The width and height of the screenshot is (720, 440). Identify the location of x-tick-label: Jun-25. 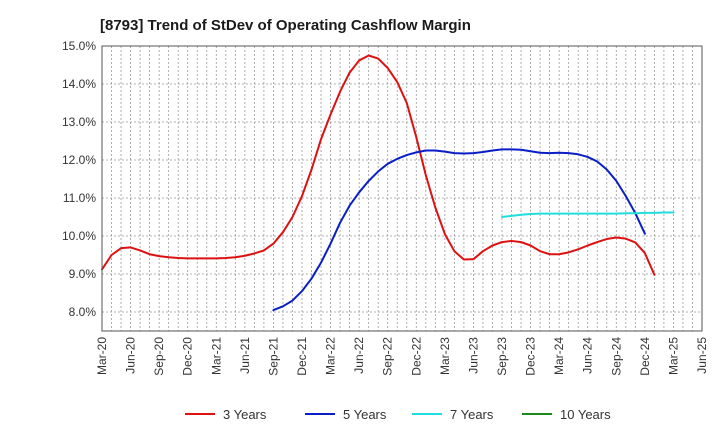
(702, 355).